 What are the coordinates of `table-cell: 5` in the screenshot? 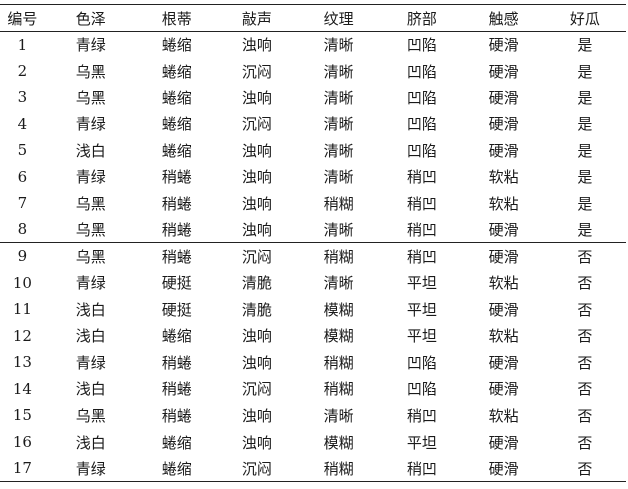 It's located at (22, 150).